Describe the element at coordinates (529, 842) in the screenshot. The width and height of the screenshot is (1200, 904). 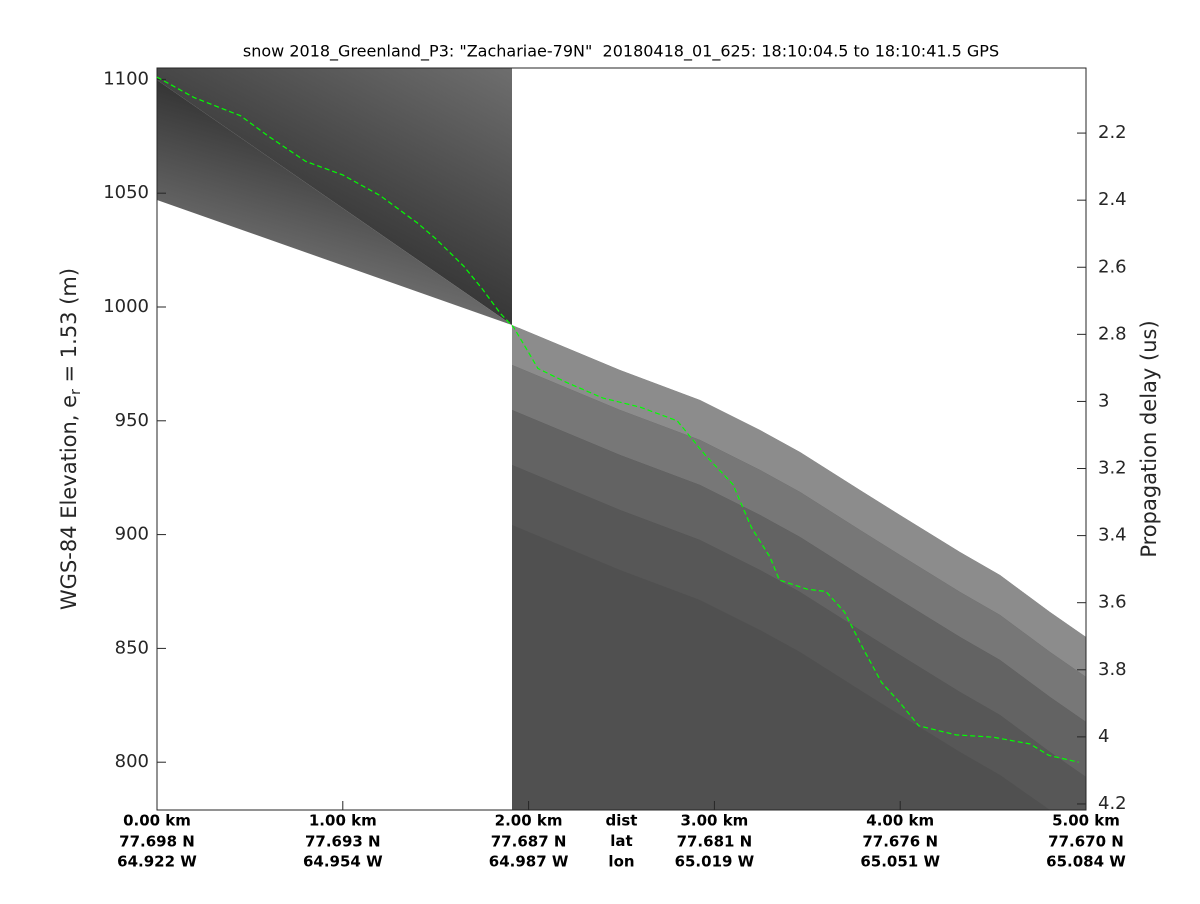
I see `x-tick-lat: 77.687 N` at that location.